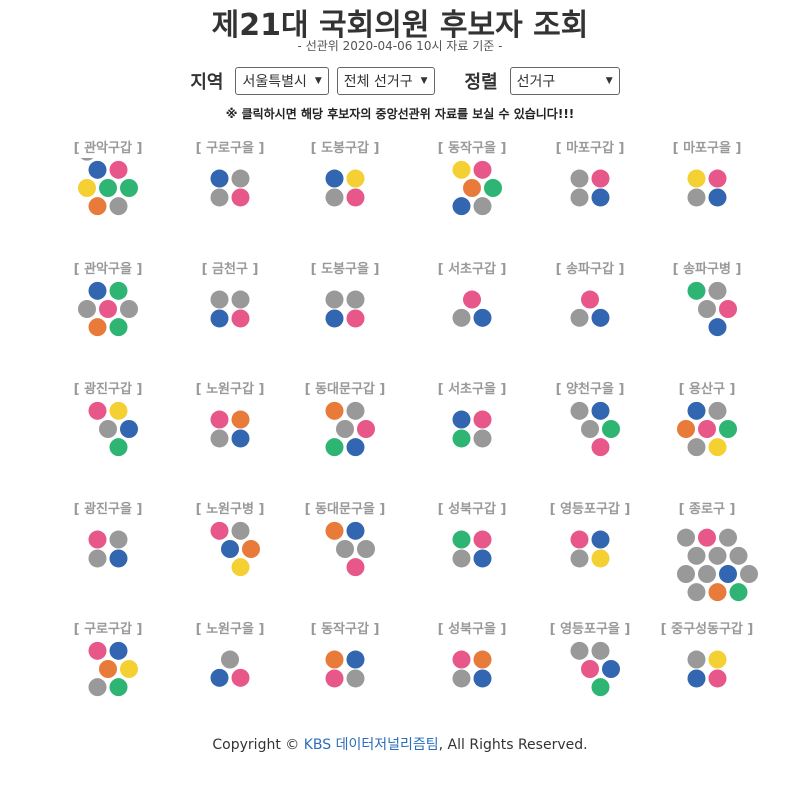 This screenshot has height=801, width=800. Describe the element at coordinates (371, 745) in the screenshot. I see `footer-link: KBS 데이터저널리즘팀` at that location.